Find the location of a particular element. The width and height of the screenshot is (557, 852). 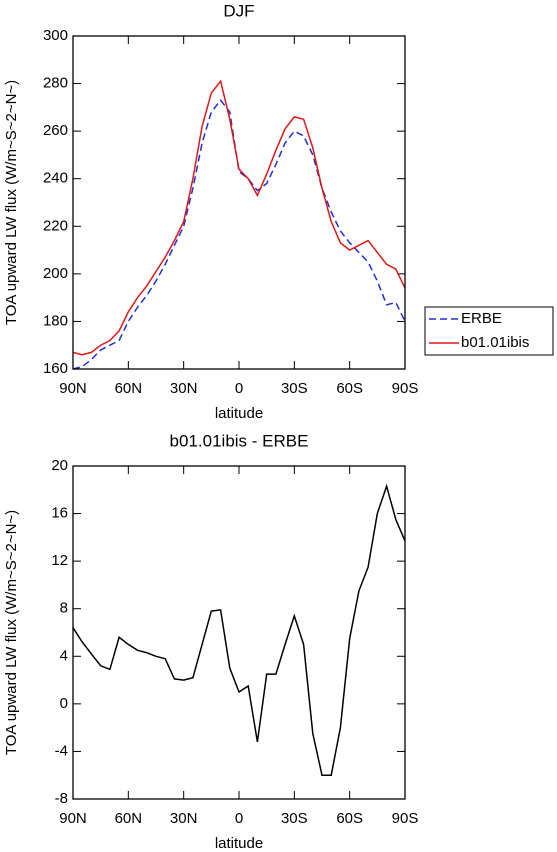

y-tick-label: 240 is located at coordinates (55, 178).